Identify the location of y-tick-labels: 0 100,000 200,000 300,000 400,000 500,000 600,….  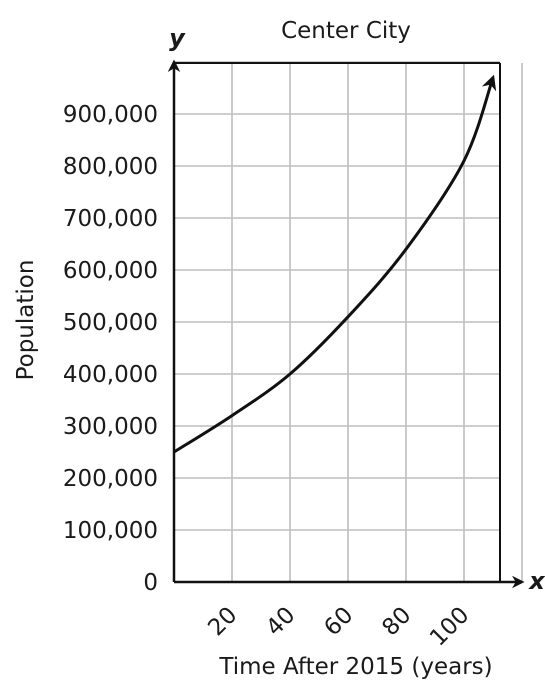
(110, 349).